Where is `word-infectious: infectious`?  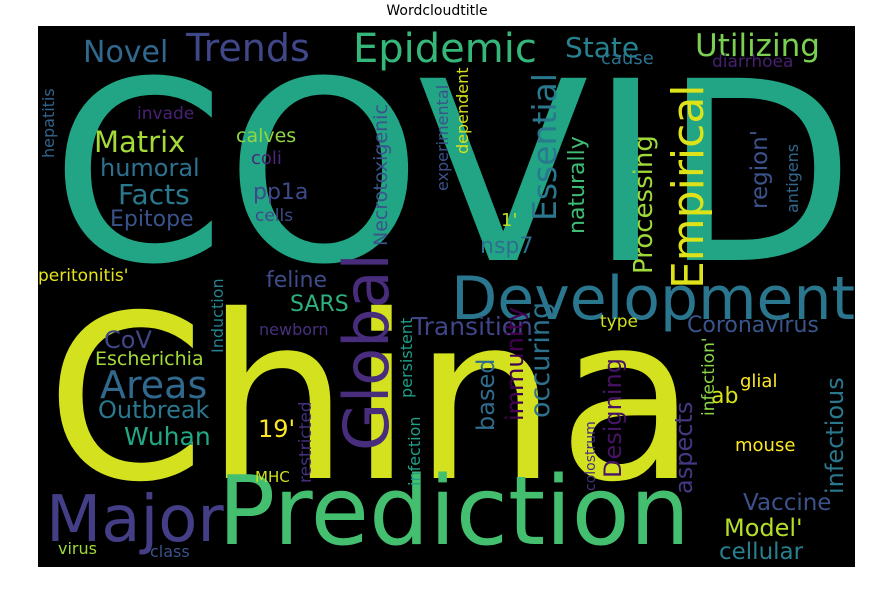 word-infectious: infectious is located at coordinates (835, 435).